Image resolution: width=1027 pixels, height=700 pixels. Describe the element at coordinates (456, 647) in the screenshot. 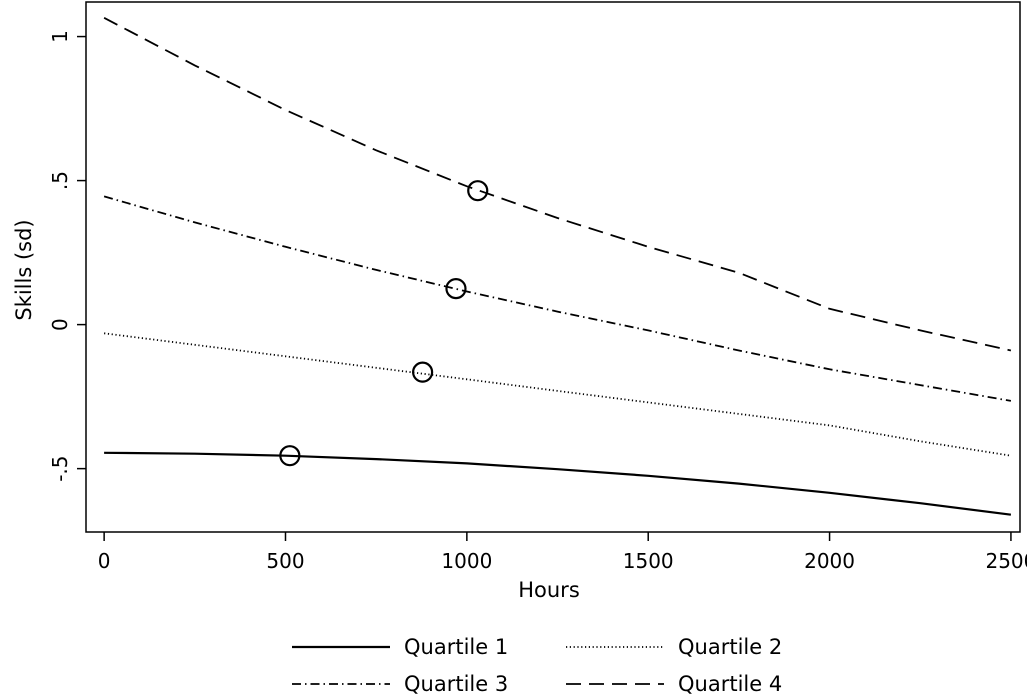

I see `legend-label-quartile-1: Quartile 1` at that location.